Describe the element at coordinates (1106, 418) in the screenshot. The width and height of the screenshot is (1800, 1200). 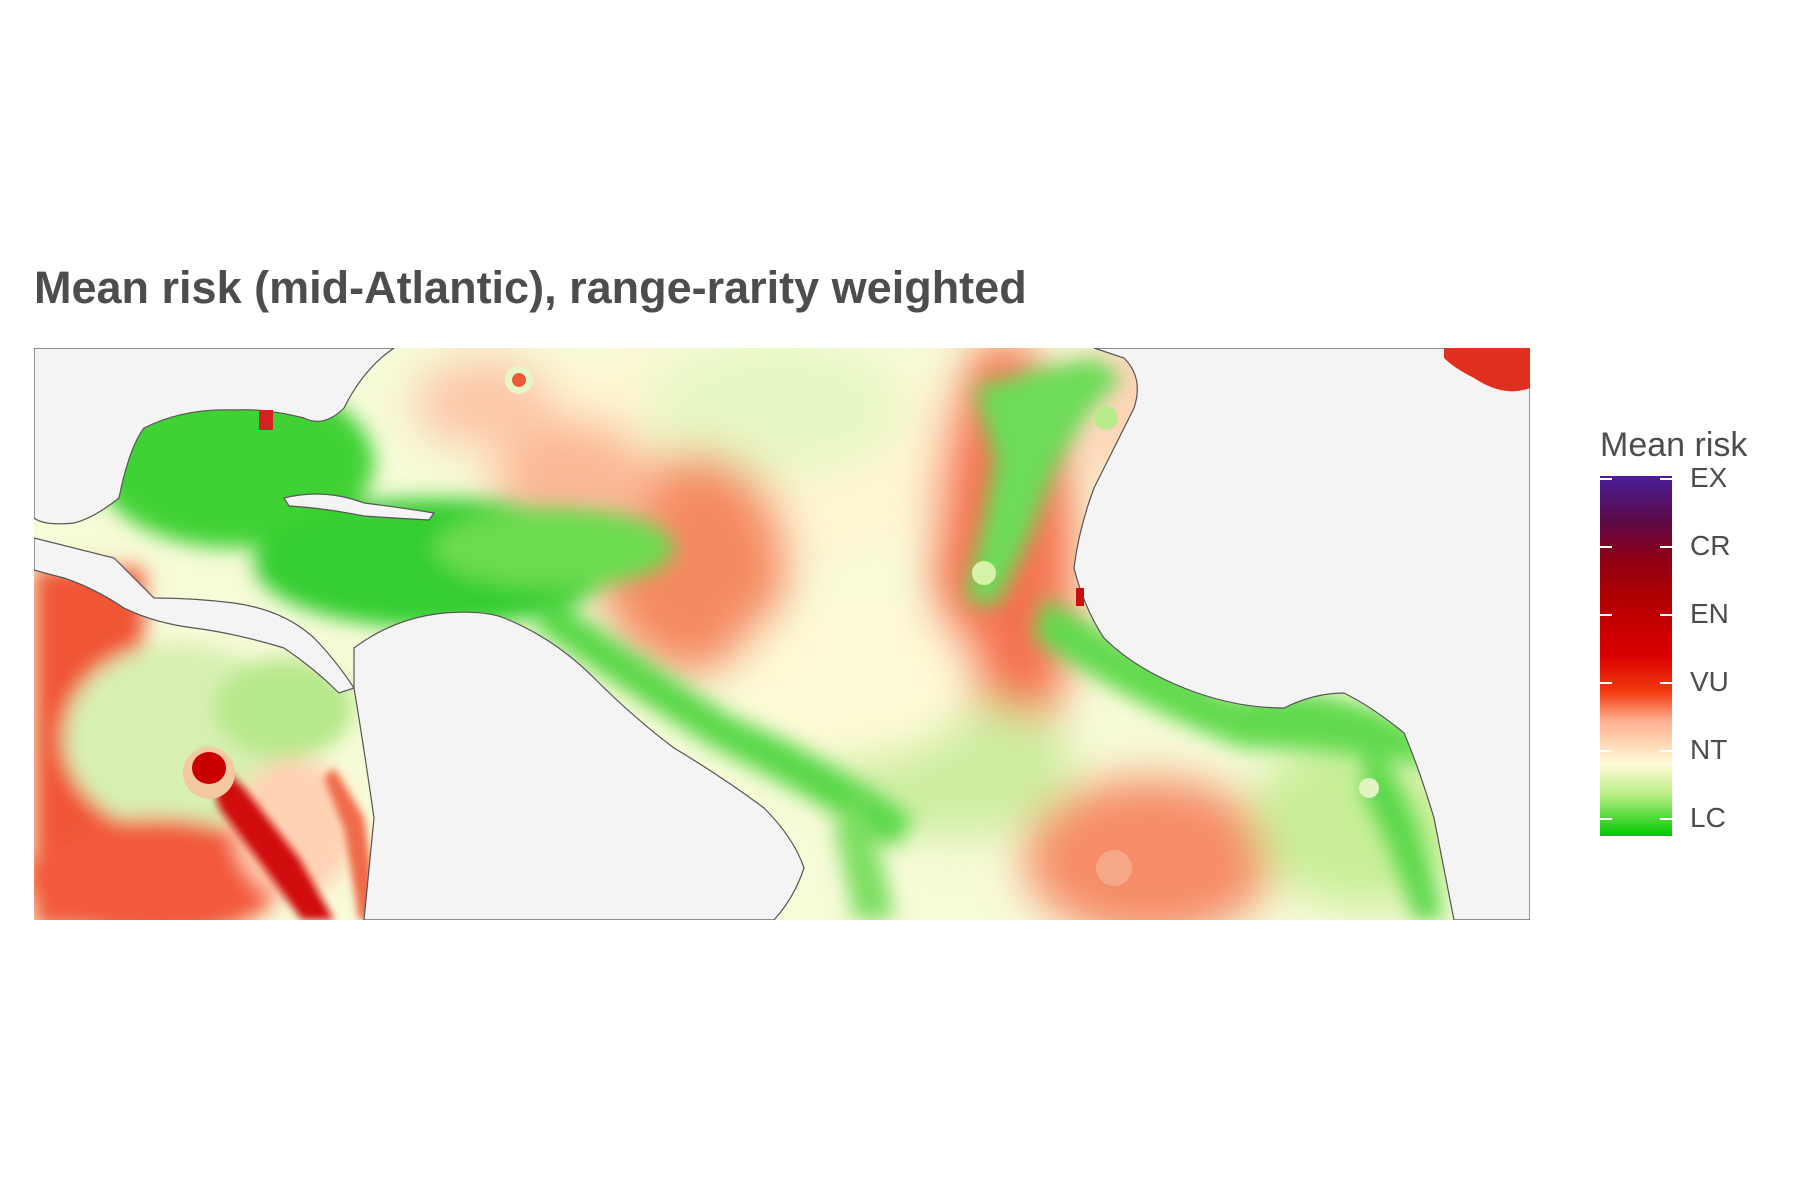
I see `island-bermuda` at that location.